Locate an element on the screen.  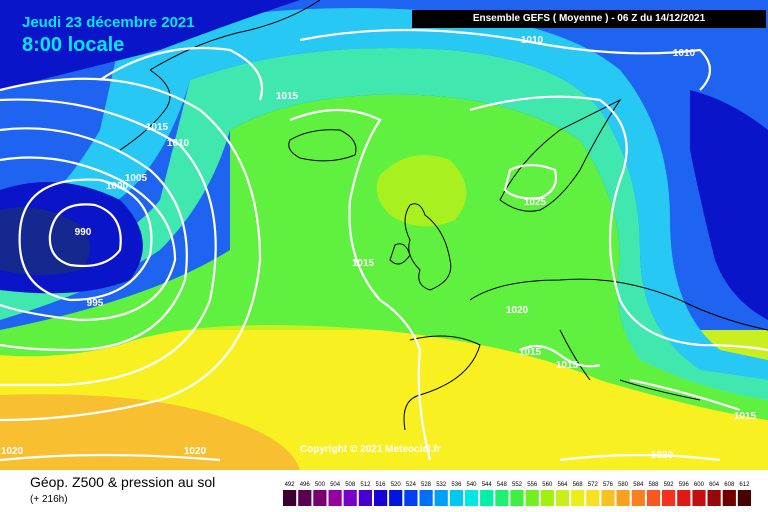
scale-tick-label: 576 is located at coordinates (608, 485).